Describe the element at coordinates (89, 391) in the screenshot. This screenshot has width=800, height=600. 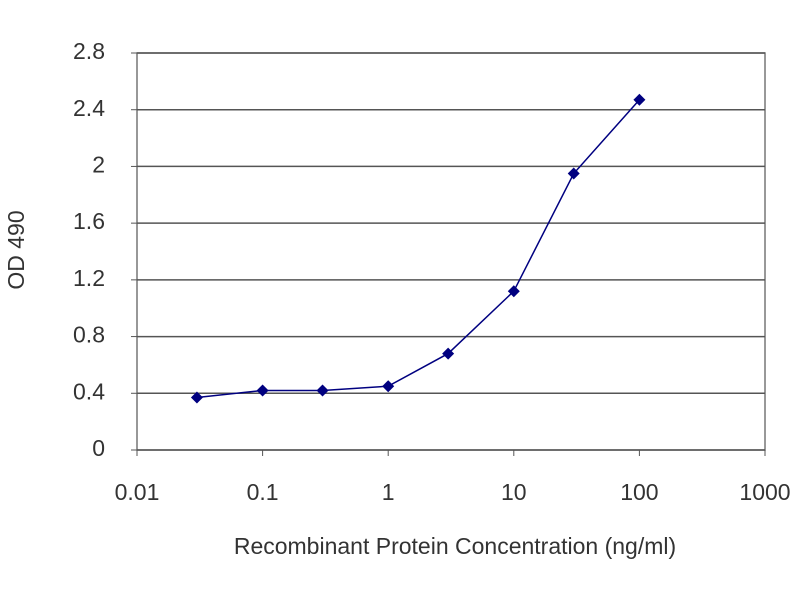
I see `y-tick-label: 0.4` at that location.